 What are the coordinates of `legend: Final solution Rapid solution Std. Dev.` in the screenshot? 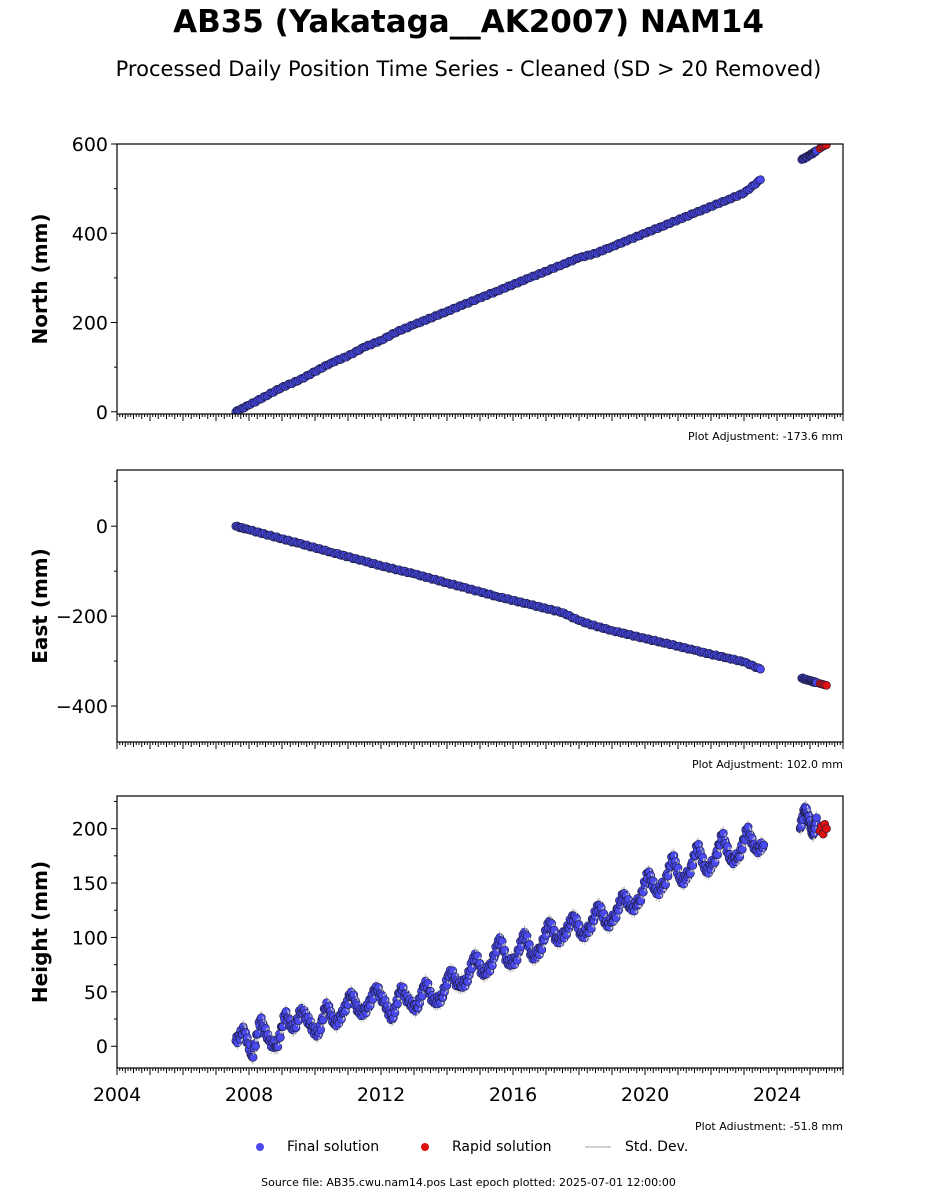 It's located at (468, 1147).